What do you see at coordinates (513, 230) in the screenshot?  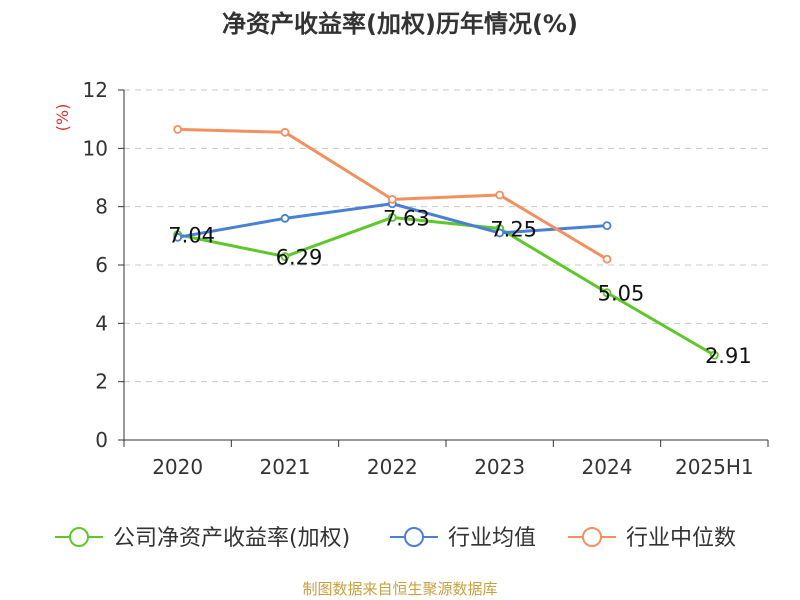 I see `data-label: 7.25` at bounding box center [513, 230].